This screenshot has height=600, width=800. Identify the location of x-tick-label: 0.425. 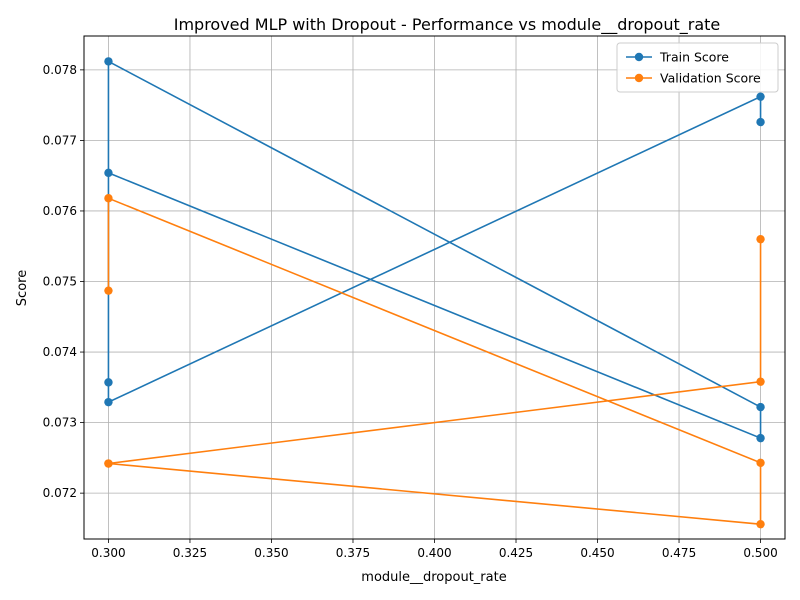
(516, 553).